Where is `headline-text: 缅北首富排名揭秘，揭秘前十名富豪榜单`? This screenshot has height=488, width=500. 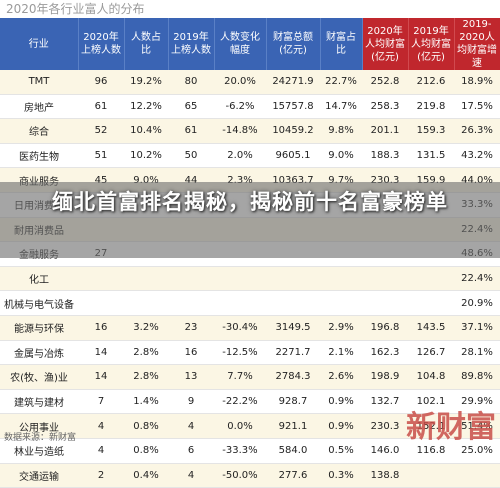 headline-text: 缅北首富排名揭秘，揭秘前十名富豪榜单 is located at coordinates (250, 202).